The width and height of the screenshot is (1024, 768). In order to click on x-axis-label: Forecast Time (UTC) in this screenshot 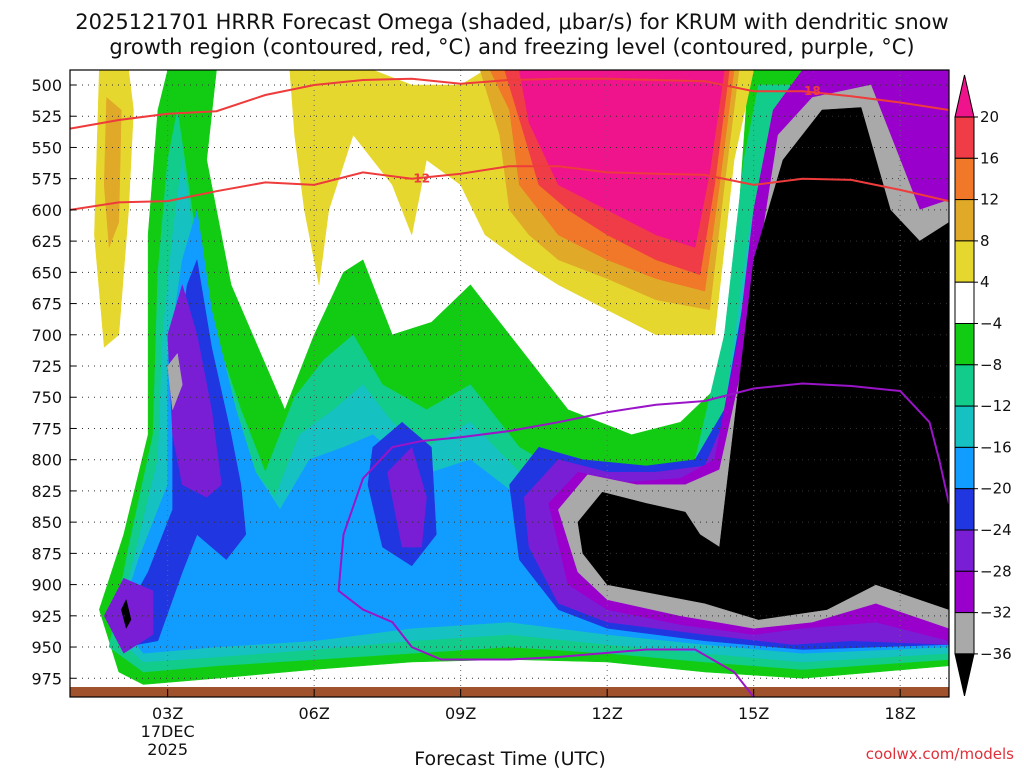, I will do `click(509, 758)`.